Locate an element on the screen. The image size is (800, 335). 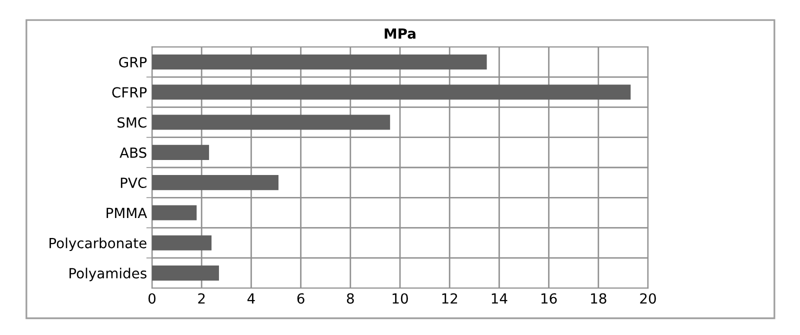
x-tick-label: 6 is located at coordinates (300, 298).